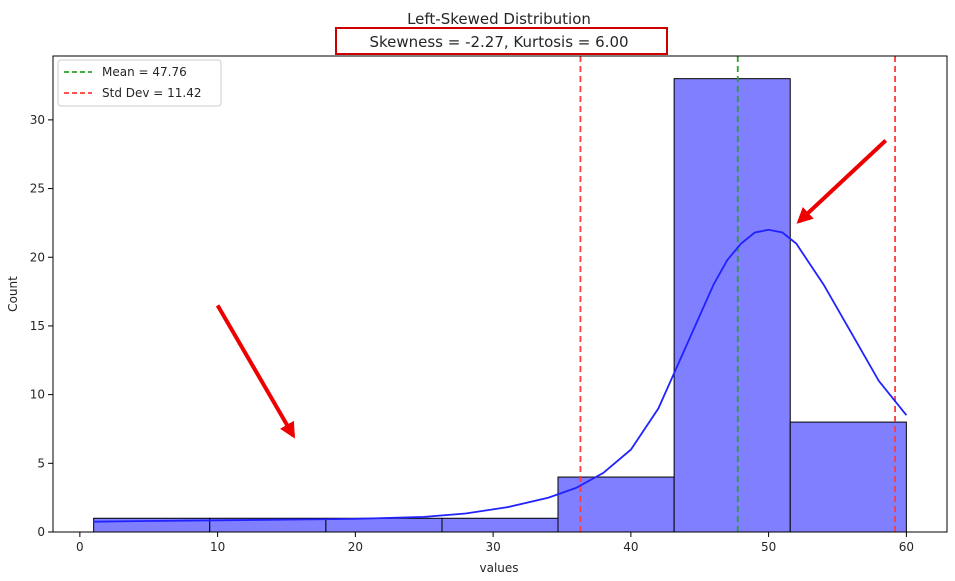 Image resolution: width=955 pixels, height=581 pixels. I want to click on subtitle-highlight-box, so click(501, 41).